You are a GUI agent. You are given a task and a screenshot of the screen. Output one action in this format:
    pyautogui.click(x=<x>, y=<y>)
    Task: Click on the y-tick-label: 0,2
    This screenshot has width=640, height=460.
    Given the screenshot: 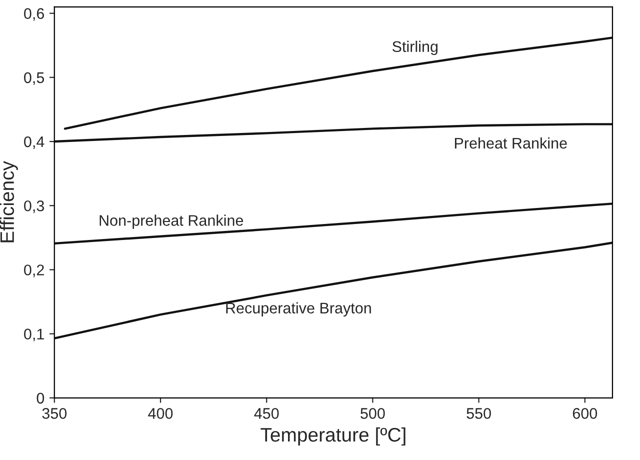 What is the action you would take?
    pyautogui.click(x=34, y=271)
    